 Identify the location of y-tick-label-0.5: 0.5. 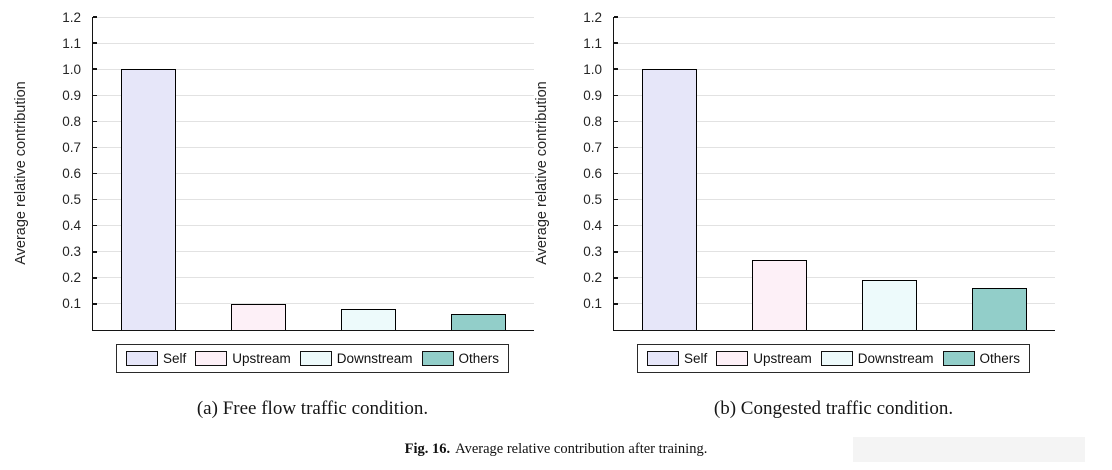
(71, 200).